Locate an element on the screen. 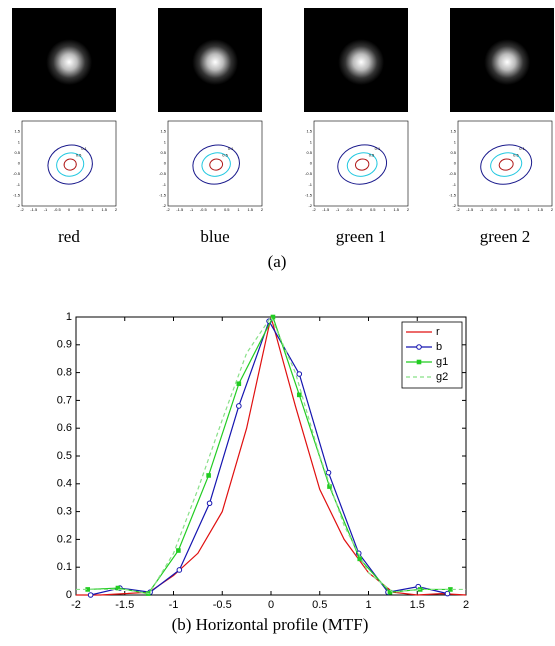 The image size is (555, 646). panel-label: blue is located at coordinates (214, 236).